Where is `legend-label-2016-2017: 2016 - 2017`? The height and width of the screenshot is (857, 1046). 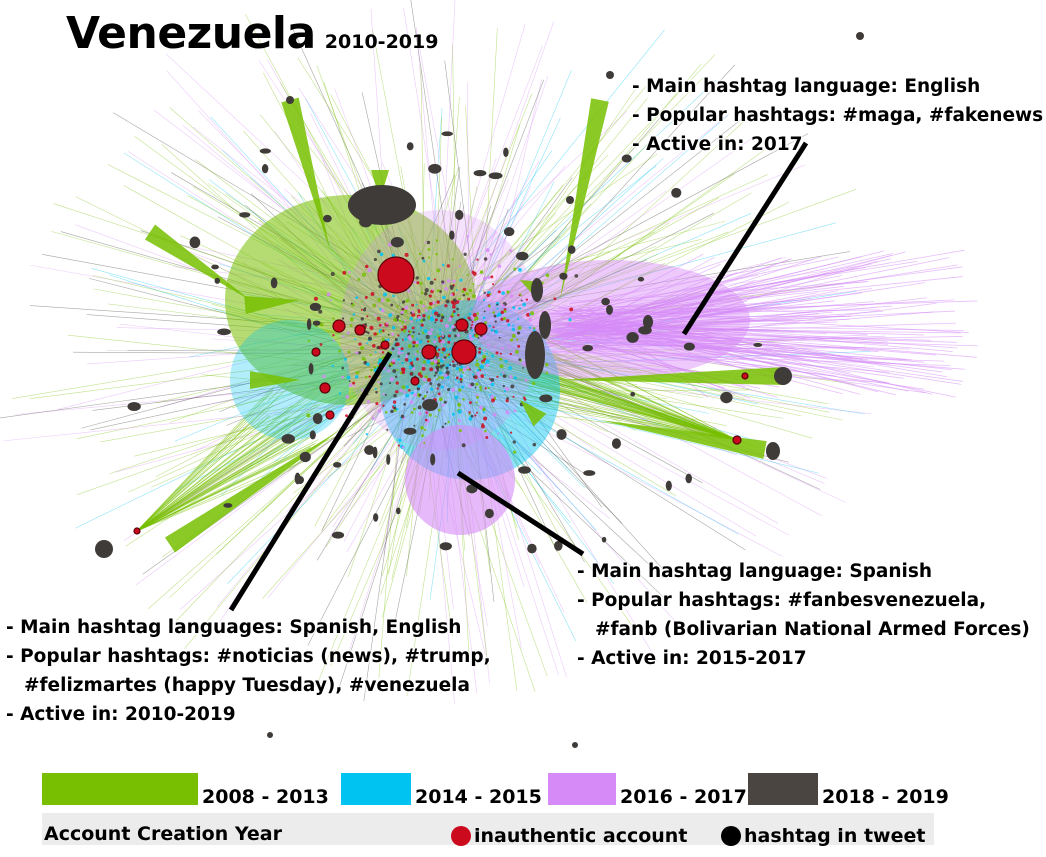 legend-label-2016-2017: 2016 - 2017 is located at coordinates (683, 797).